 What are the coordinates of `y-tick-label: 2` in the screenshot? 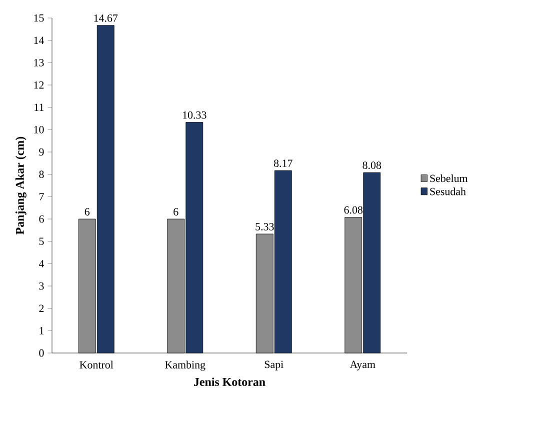 It's located at (41, 308).